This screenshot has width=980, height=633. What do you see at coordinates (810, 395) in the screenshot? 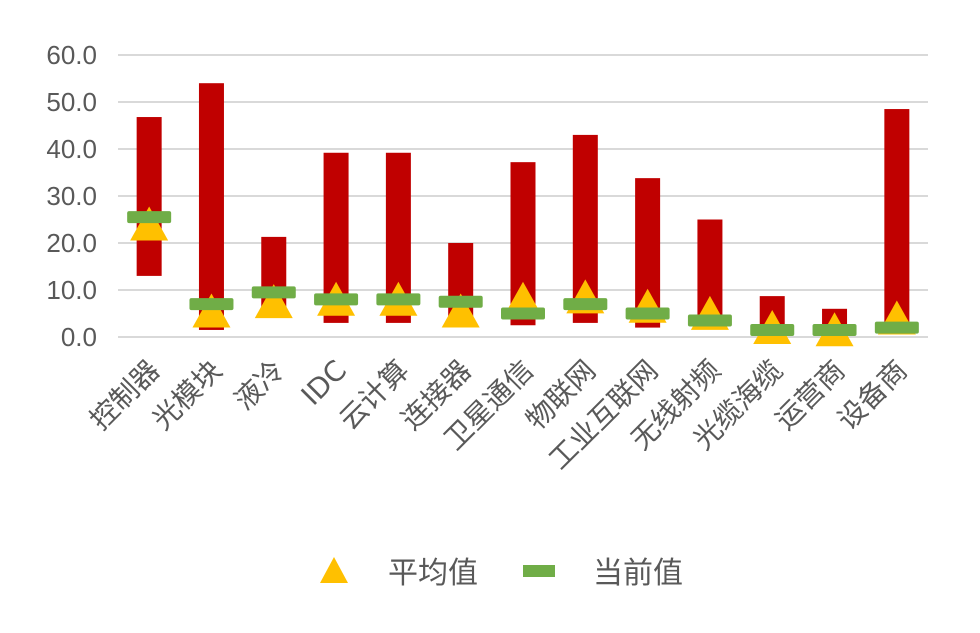
I see `category-label: 运营商` at bounding box center [810, 395].